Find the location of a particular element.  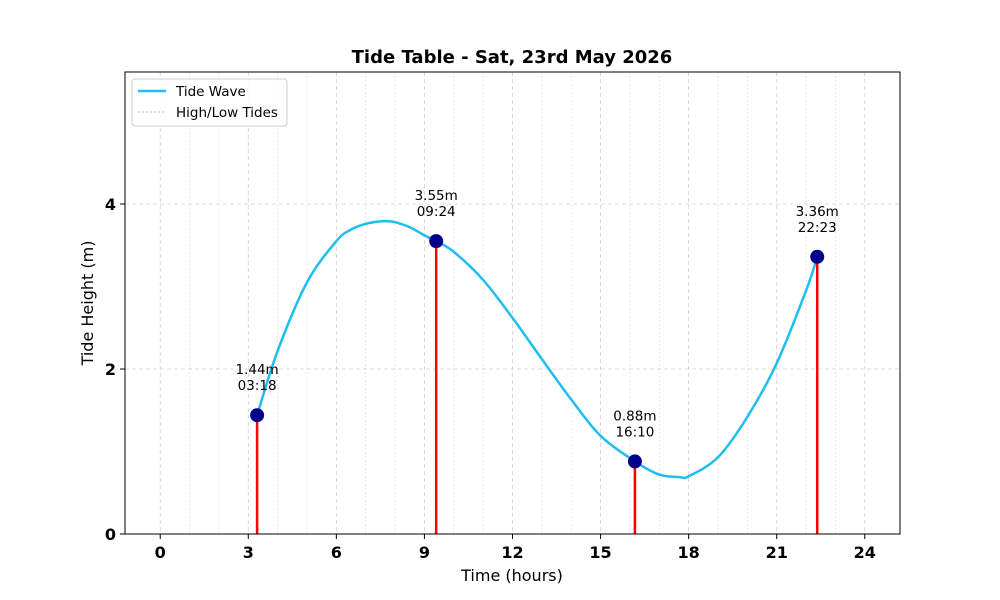

x-tick-label: 15 is located at coordinates (600, 552).